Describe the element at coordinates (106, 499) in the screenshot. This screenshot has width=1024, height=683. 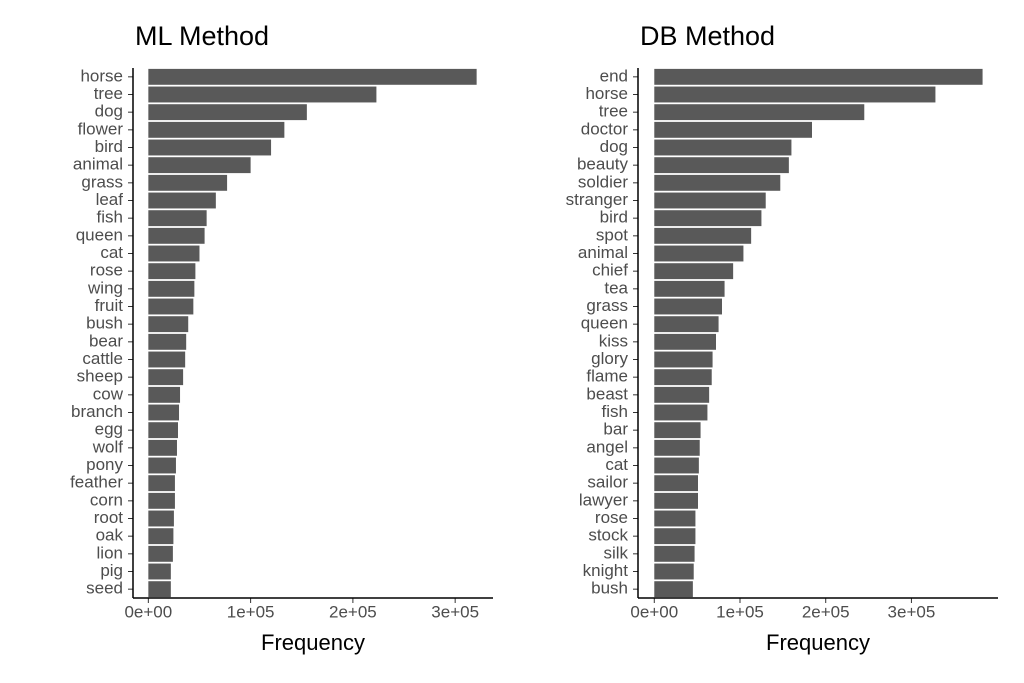
I see `y-tick-label: corn` at that location.